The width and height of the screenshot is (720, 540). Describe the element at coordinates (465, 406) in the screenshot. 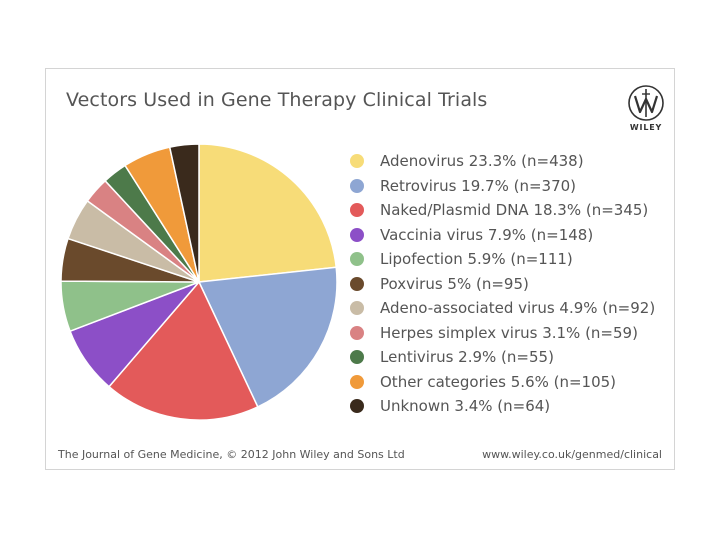

I see `legend-label: Unknown 3.4% (n=64)` at that location.